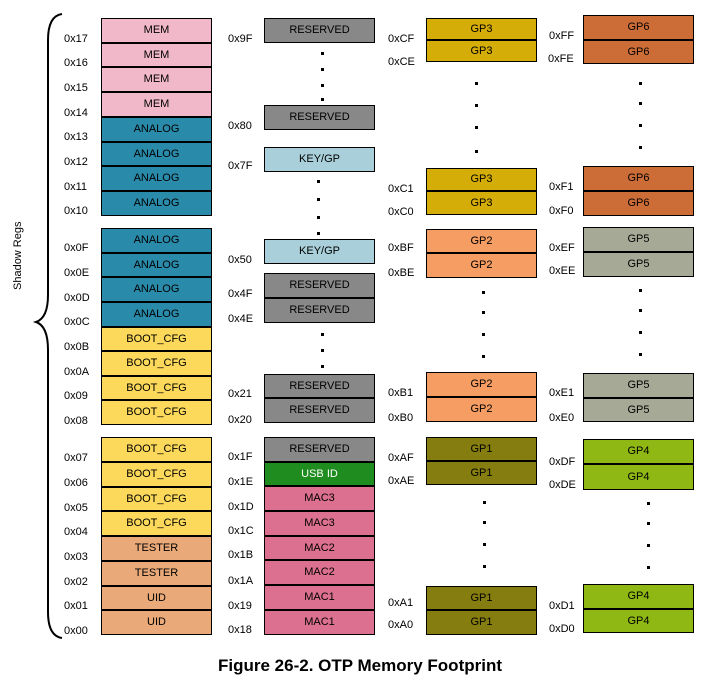 The image size is (720, 681). What do you see at coordinates (156, 449) in the screenshot?
I see `col1-cell-0x07: BOOT_CFG` at bounding box center [156, 449].